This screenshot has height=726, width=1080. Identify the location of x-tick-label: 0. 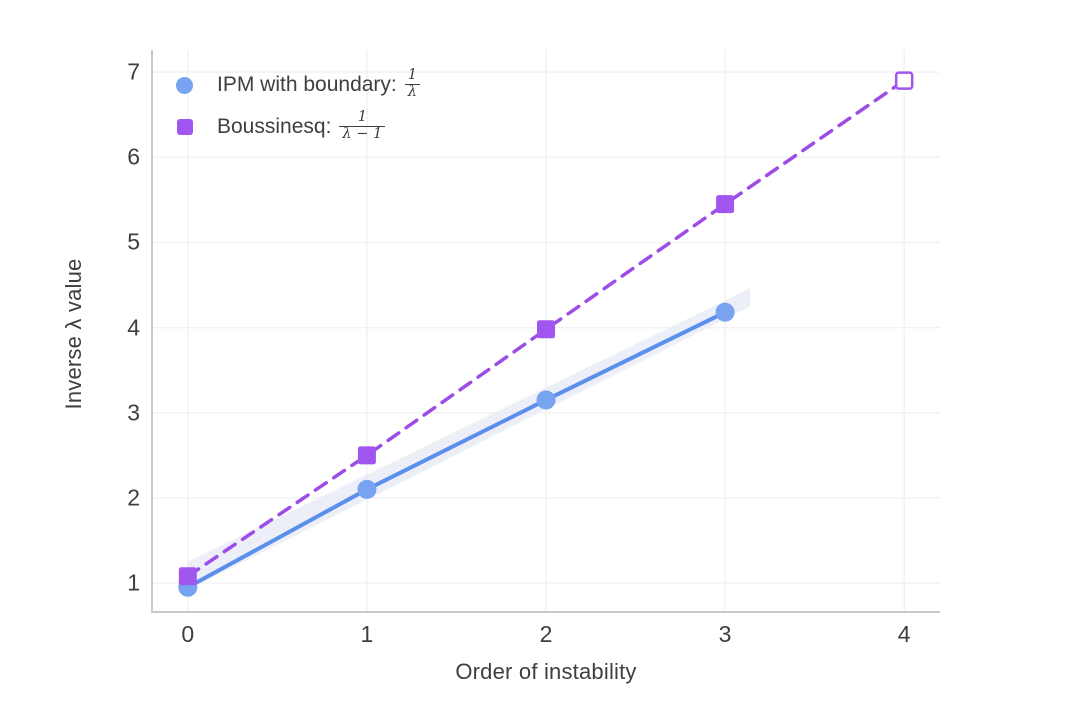
(188, 634).